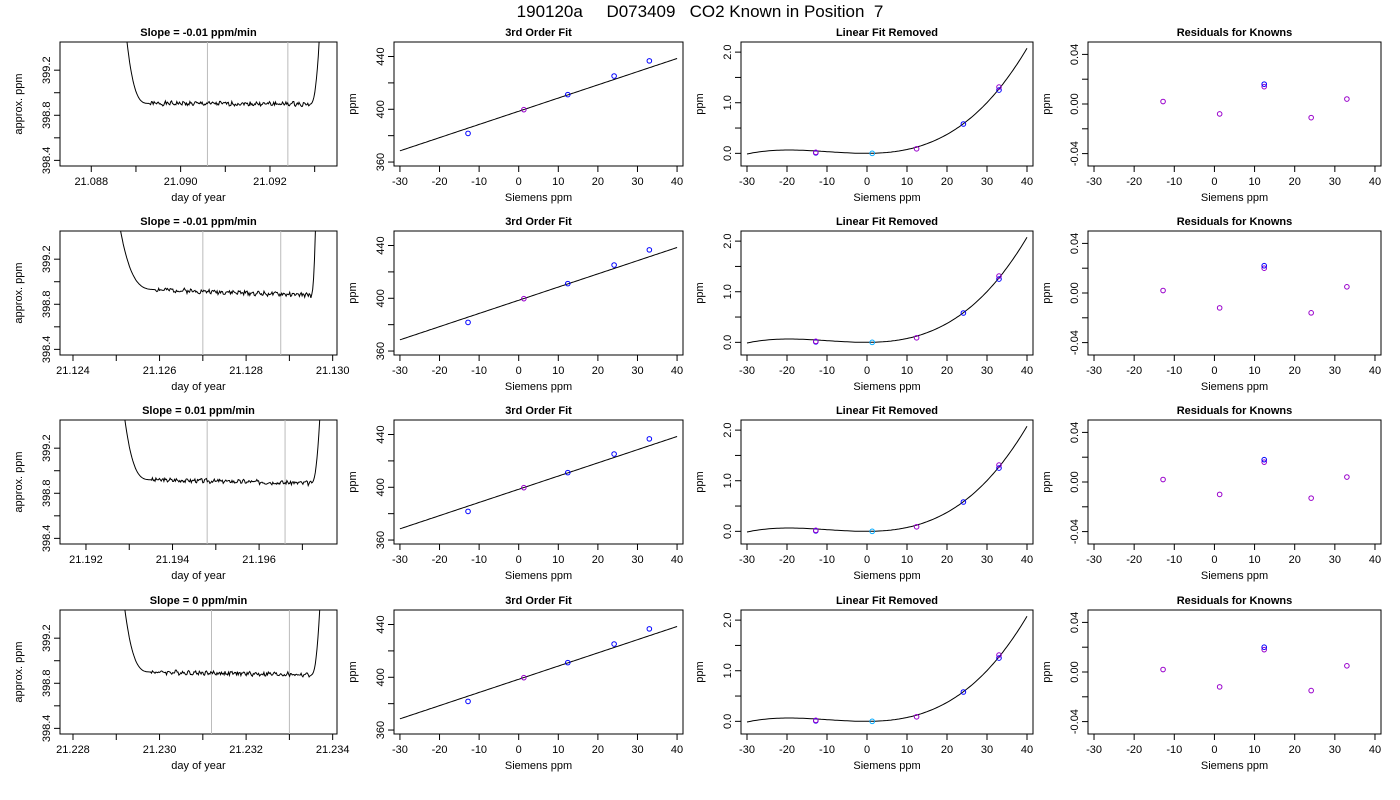 The width and height of the screenshot is (1400, 800). I want to click on panel-title: Slope = 0 ppm/min, so click(199, 601).